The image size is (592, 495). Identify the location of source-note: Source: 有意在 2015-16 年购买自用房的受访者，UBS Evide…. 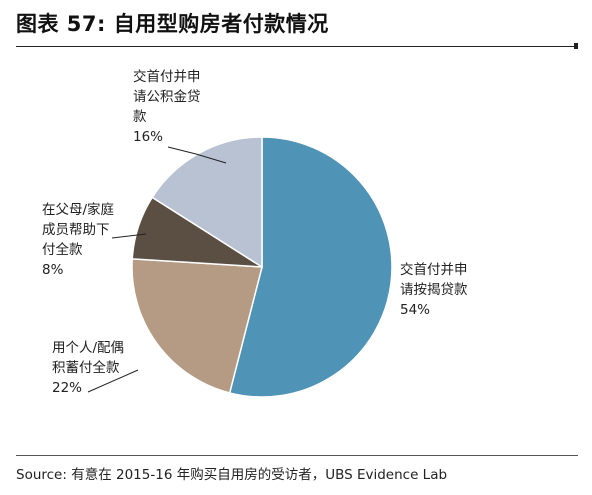
(232, 475).